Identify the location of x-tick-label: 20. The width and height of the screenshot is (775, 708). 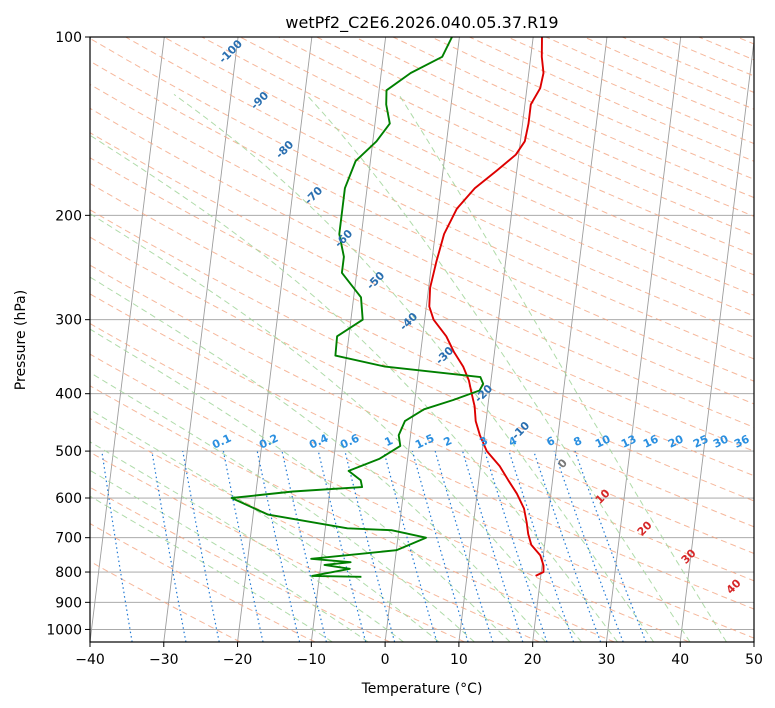
(533, 660).